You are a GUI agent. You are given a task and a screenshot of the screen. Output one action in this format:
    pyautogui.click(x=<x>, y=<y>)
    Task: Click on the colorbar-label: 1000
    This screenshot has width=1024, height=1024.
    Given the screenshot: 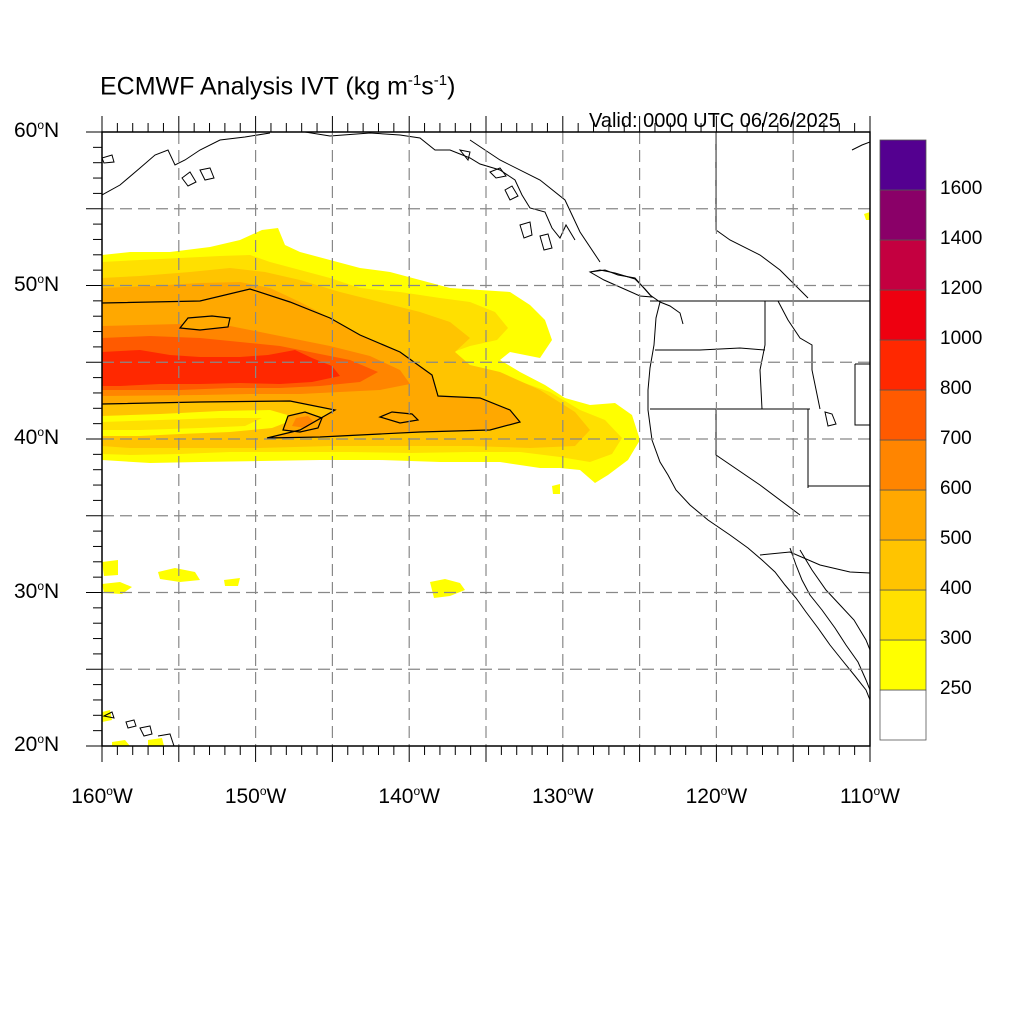 What is the action you would take?
    pyautogui.click(x=961, y=338)
    